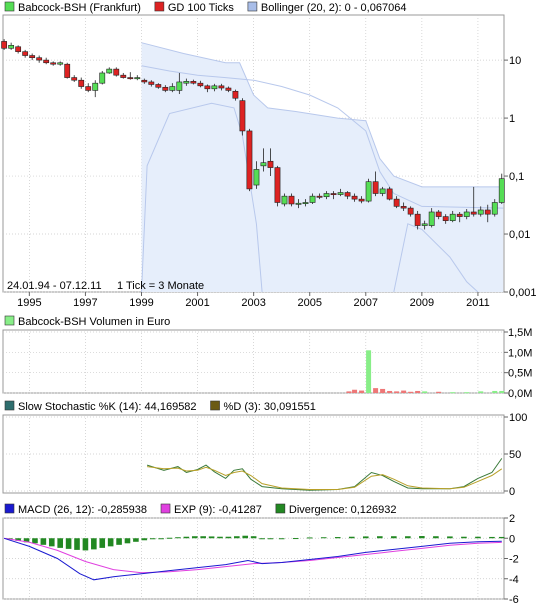 Image resolution: width=545 pixels, height=606 pixels. Describe the element at coordinates (54, 286) in the screenshot. I see `date-range-label: 24.01.94 - 07.12.11` at that location.